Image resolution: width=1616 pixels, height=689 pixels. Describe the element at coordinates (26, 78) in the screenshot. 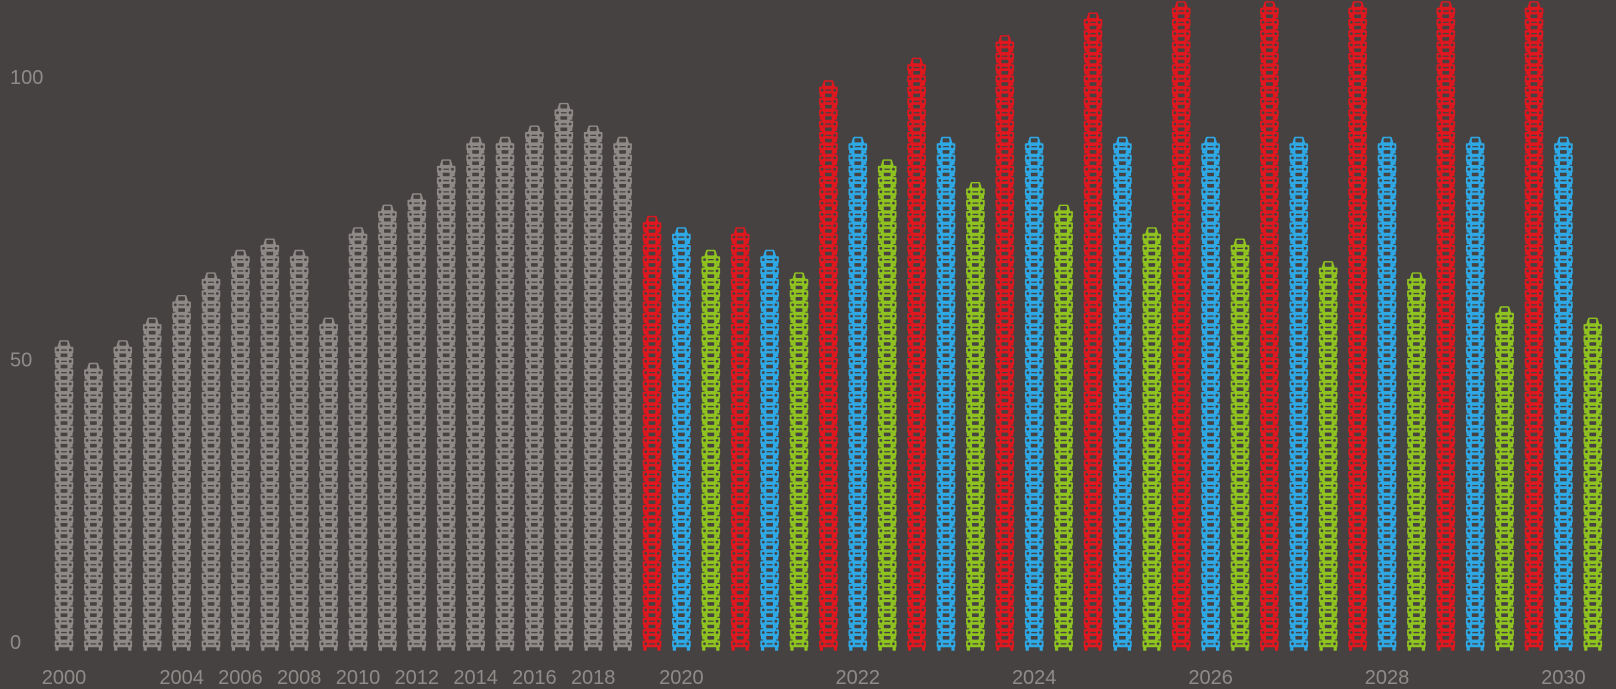

I see `y-tick-label: 100` at that location.